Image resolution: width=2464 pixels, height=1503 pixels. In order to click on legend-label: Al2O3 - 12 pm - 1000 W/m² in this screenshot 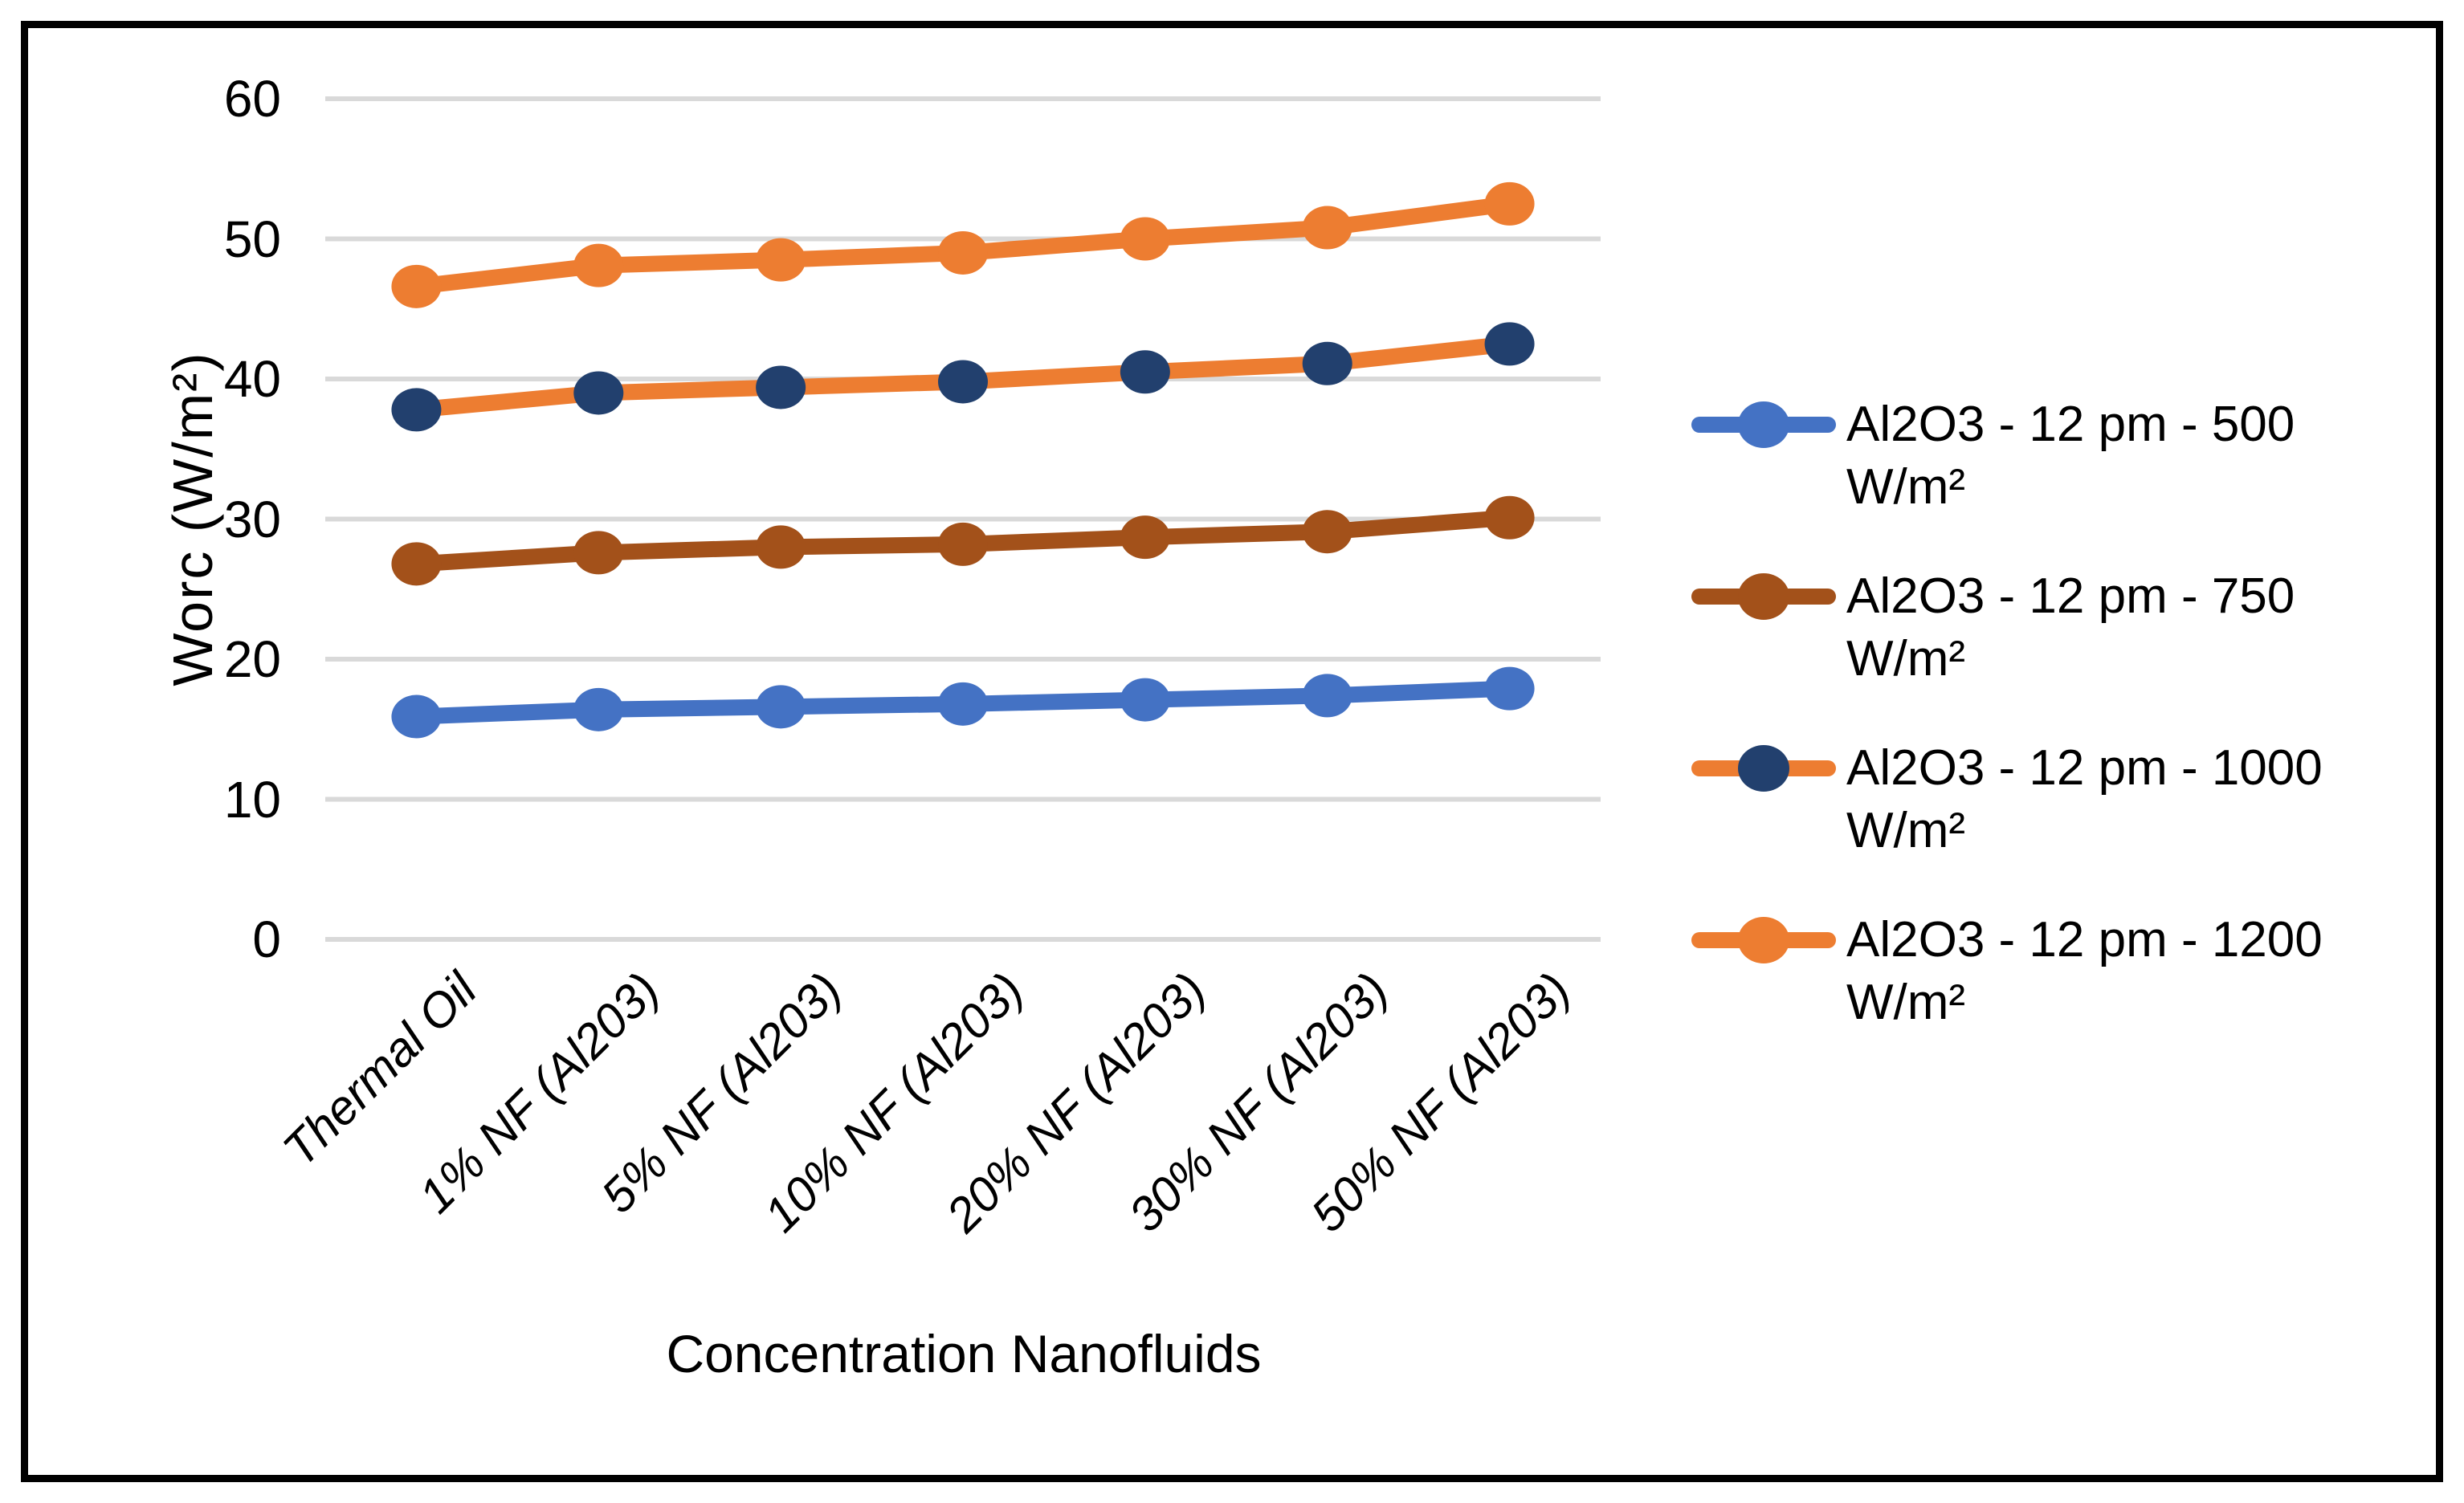, I will do `click(2068, 800)`.